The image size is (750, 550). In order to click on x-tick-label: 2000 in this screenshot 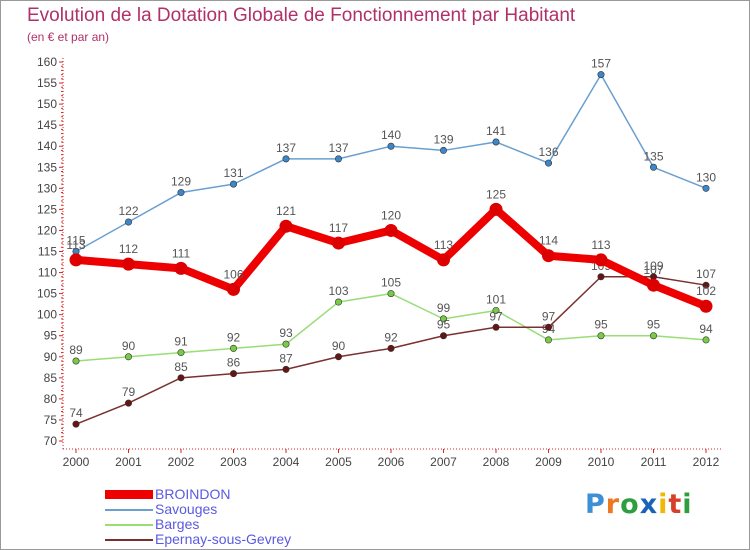, I will do `click(76, 462)`.